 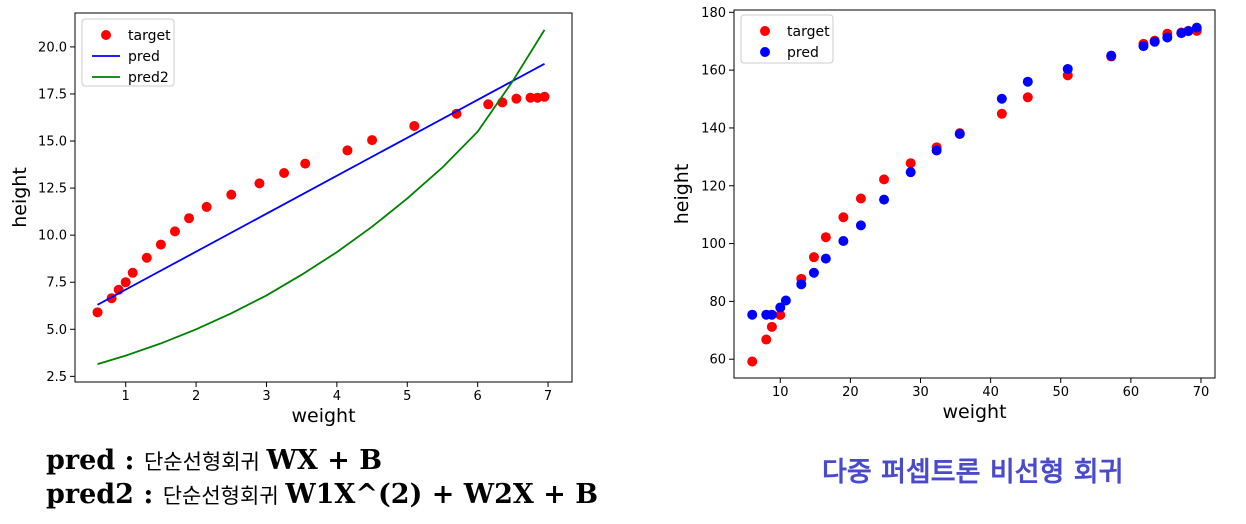 What do you see at coordinates (713, 128) in the screenshot?
I see `y-tick-label: 140` at bounding box center [713, 128].